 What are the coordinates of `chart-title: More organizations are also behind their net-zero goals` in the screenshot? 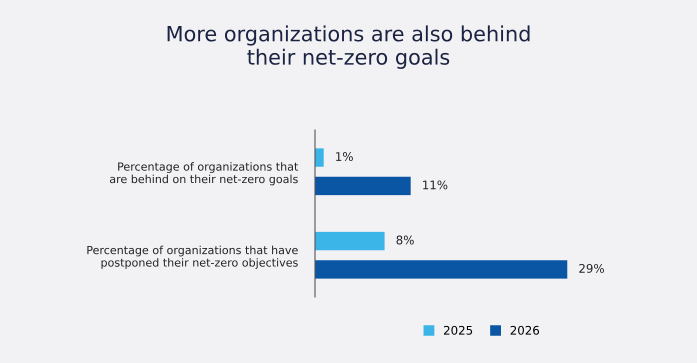 It's located at (349, 47).